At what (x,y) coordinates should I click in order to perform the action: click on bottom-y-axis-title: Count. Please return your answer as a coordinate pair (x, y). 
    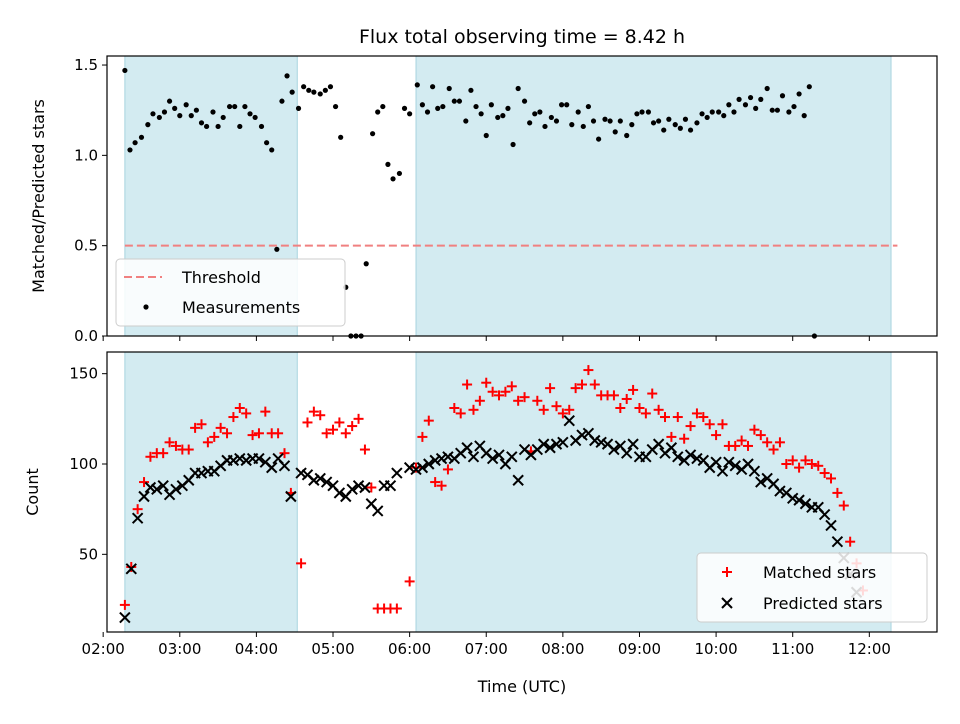
    Looking at the image, I should click on (32, 492).